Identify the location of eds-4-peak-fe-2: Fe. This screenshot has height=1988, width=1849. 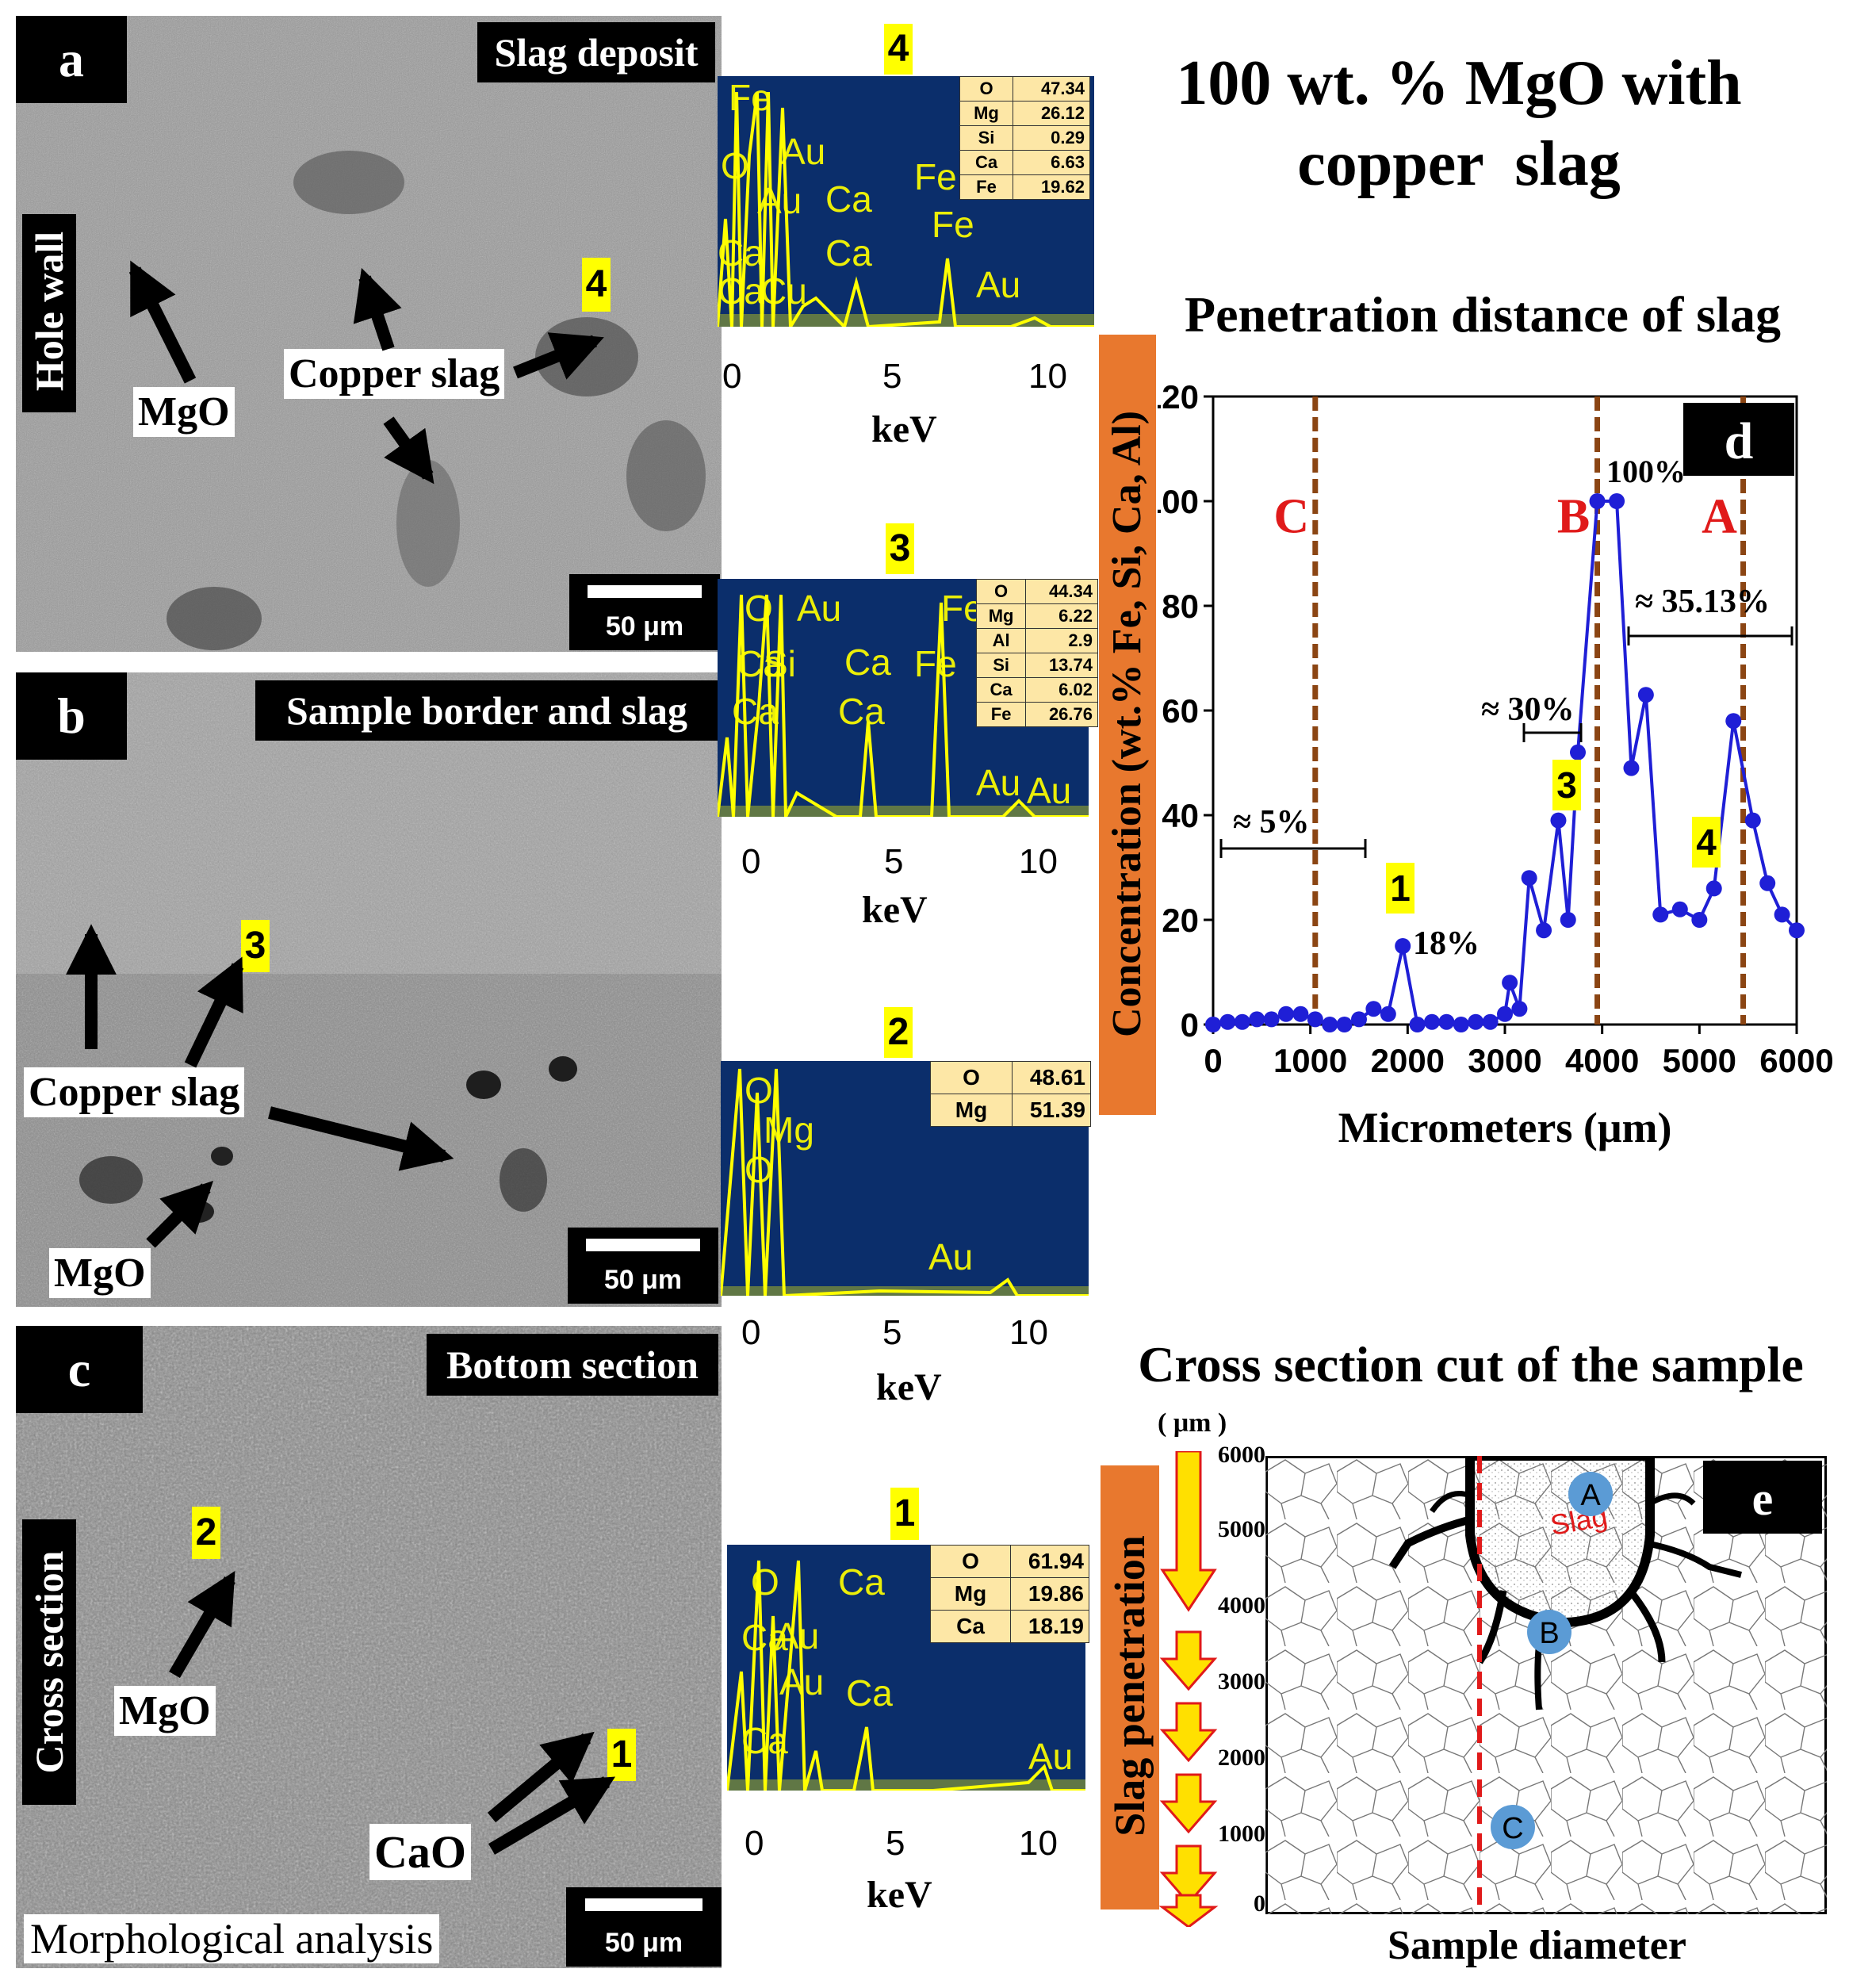
(935, 176).